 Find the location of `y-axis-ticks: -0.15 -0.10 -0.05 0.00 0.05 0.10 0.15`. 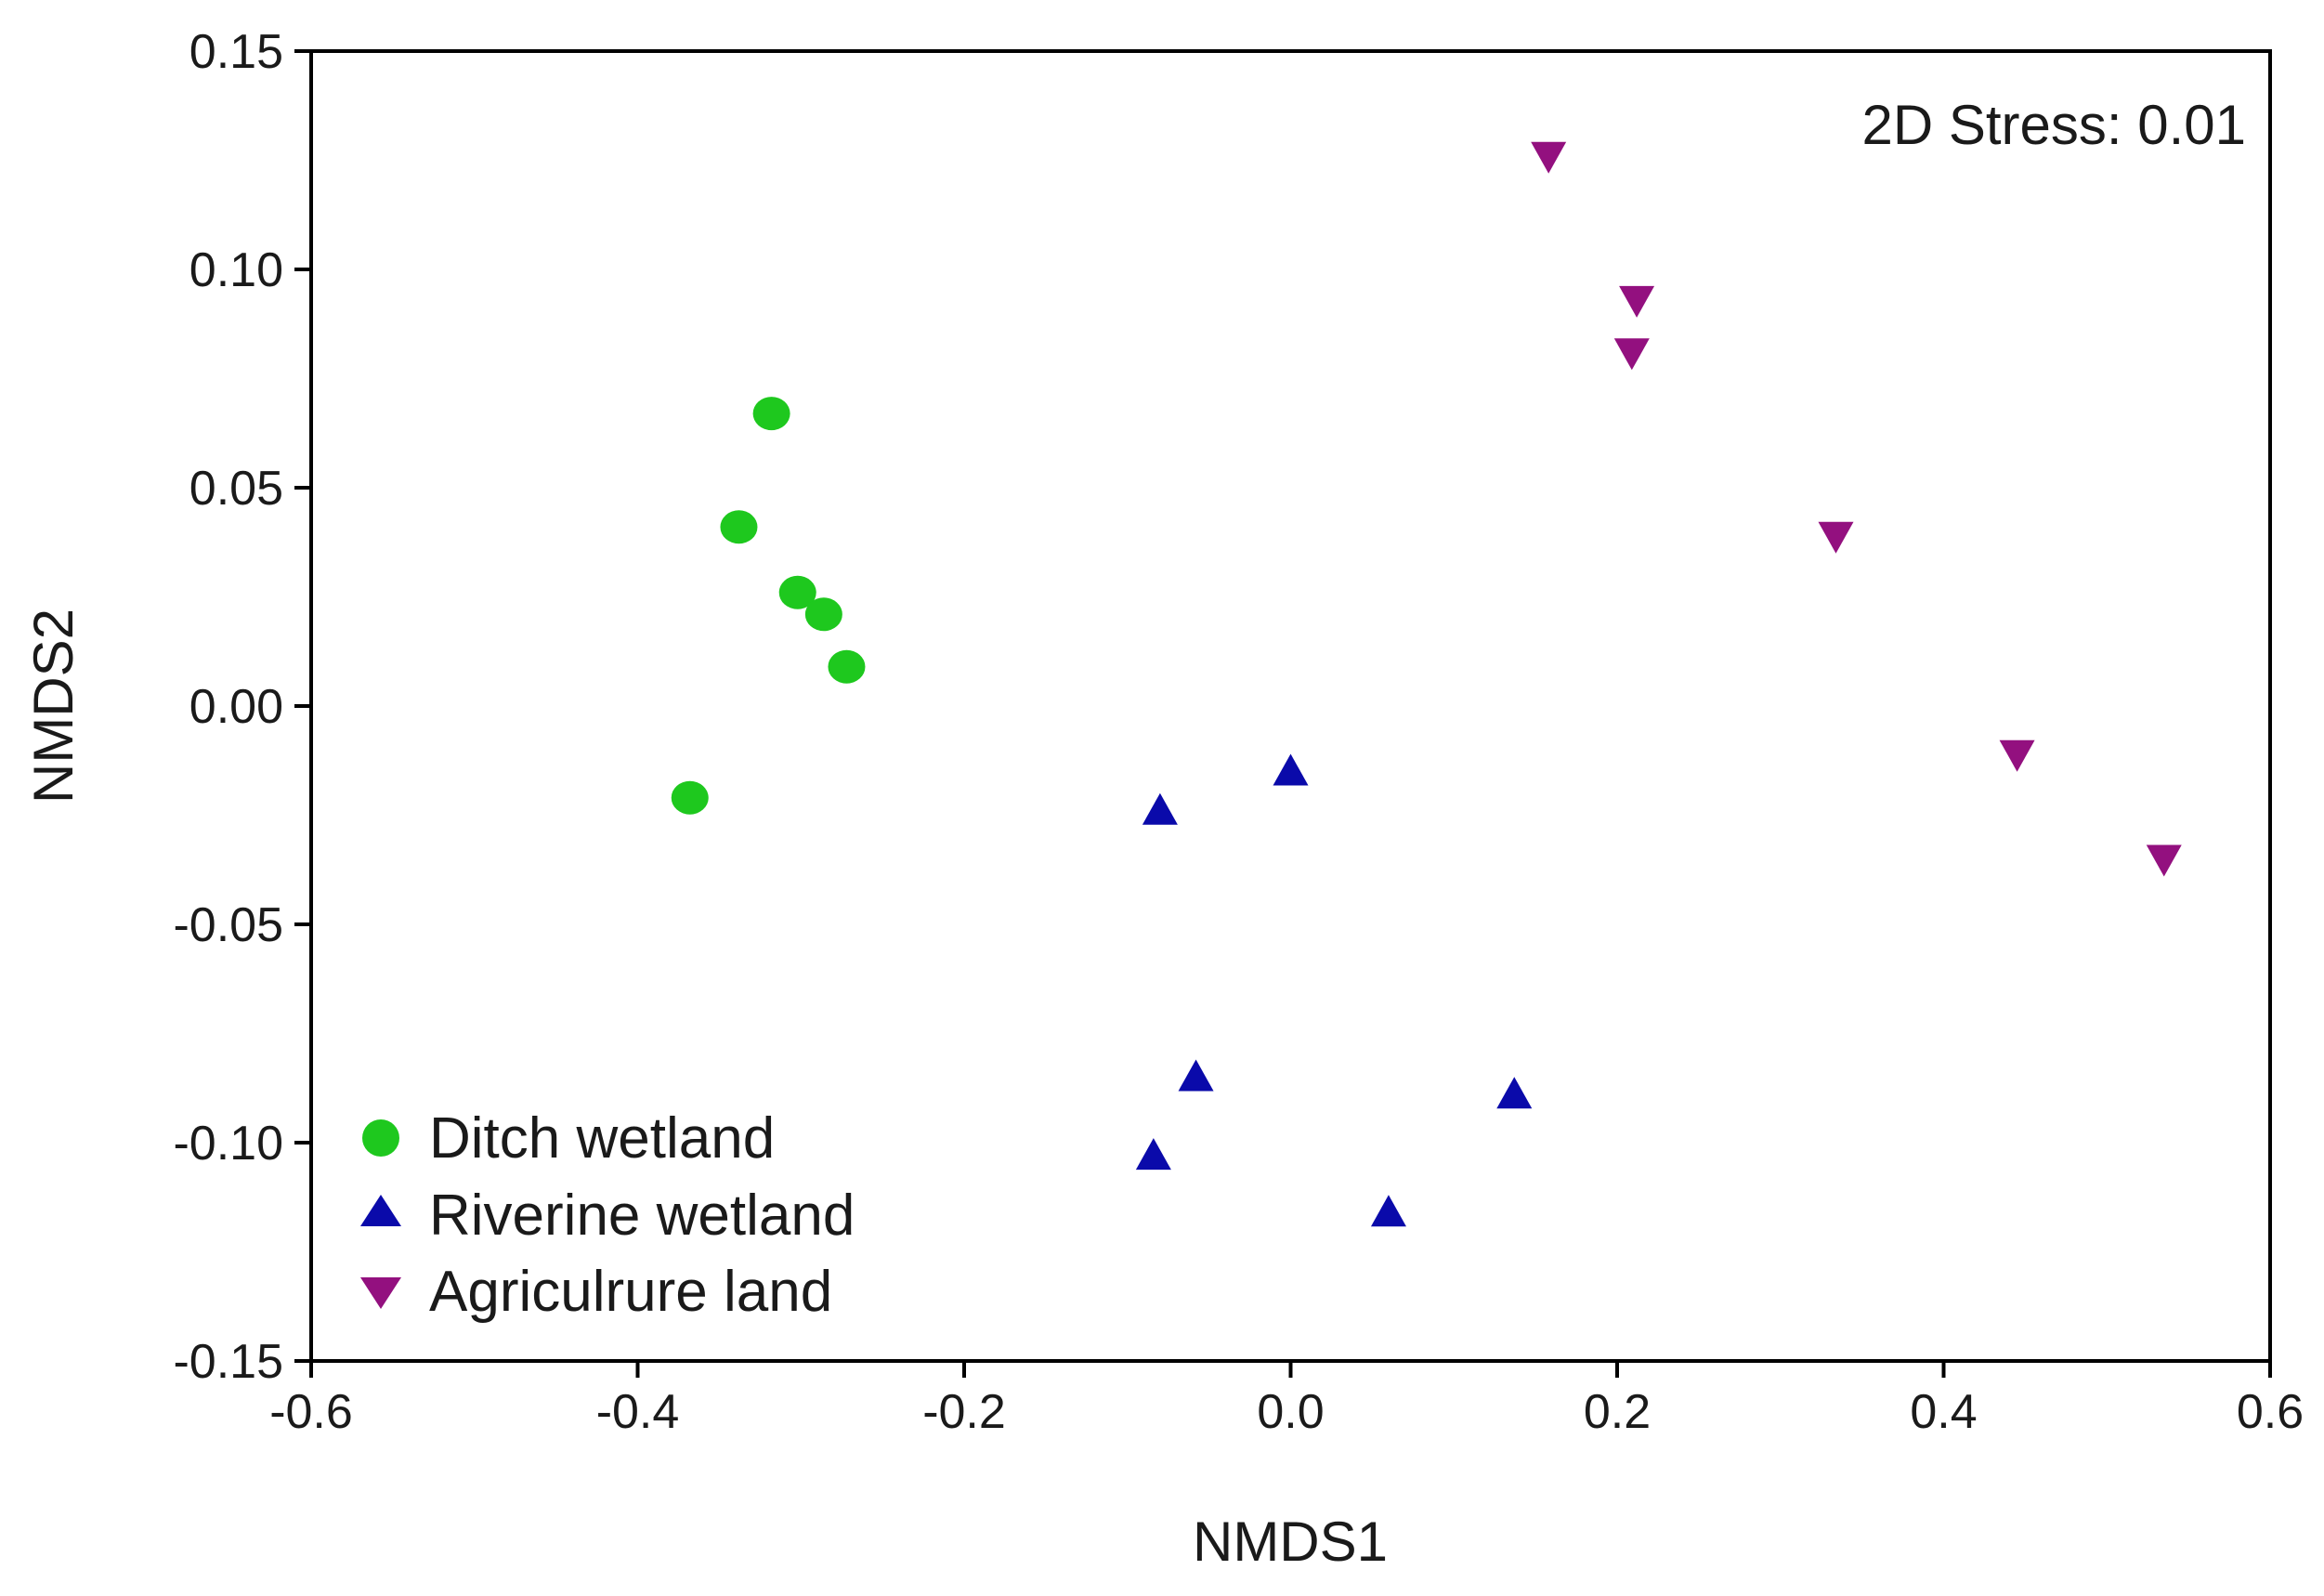

y-axis-ticks: -0.15 -0.10 -0.05 0.00 0.05 0.10 0.15 is located at coordinates (242, 707).